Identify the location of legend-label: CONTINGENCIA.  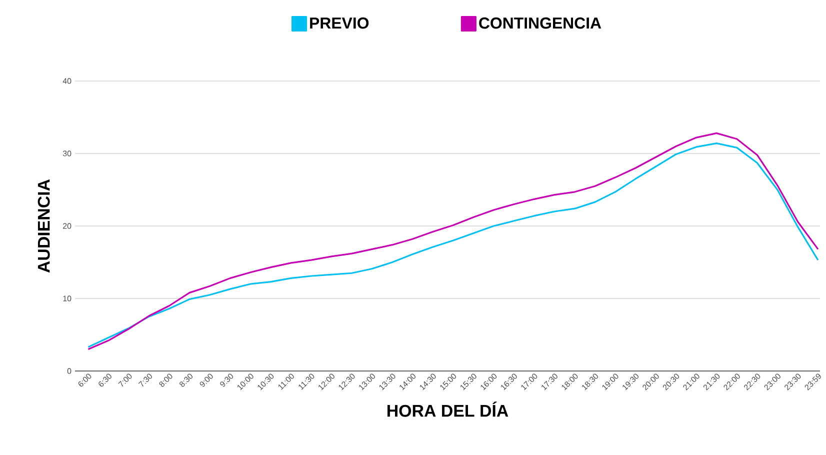
(540, 23).